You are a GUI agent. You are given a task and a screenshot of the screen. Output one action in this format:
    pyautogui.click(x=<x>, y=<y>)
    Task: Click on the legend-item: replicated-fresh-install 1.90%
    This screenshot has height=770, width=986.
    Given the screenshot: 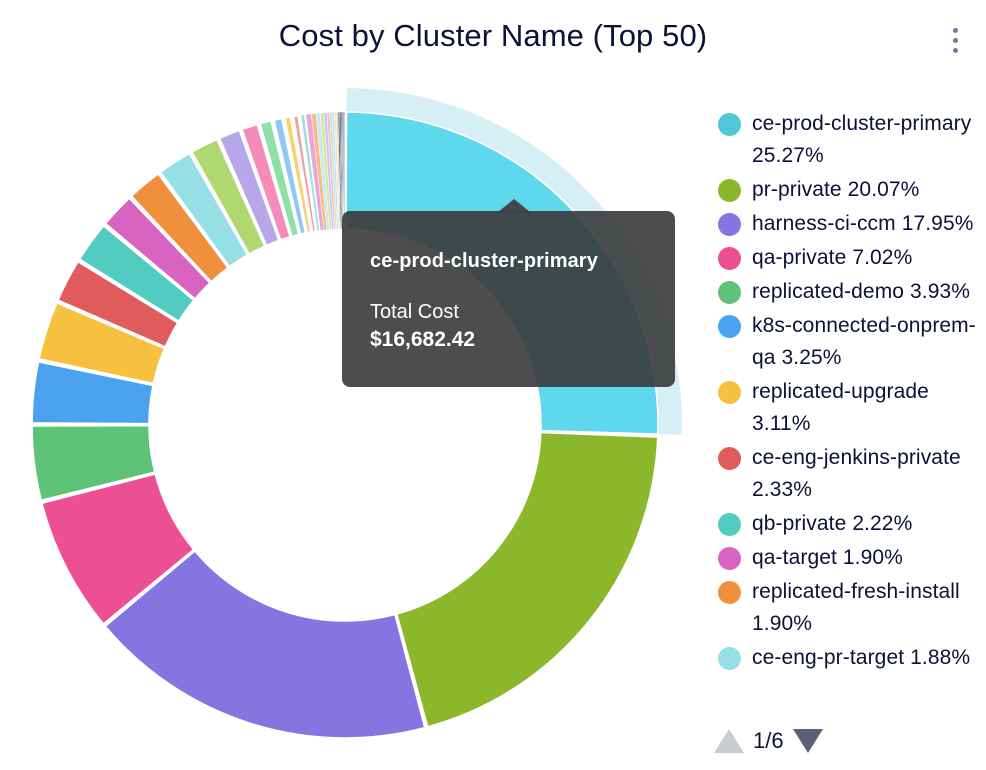 What is the action you would take?
    pyautogui.click(x=852, y=608)
    